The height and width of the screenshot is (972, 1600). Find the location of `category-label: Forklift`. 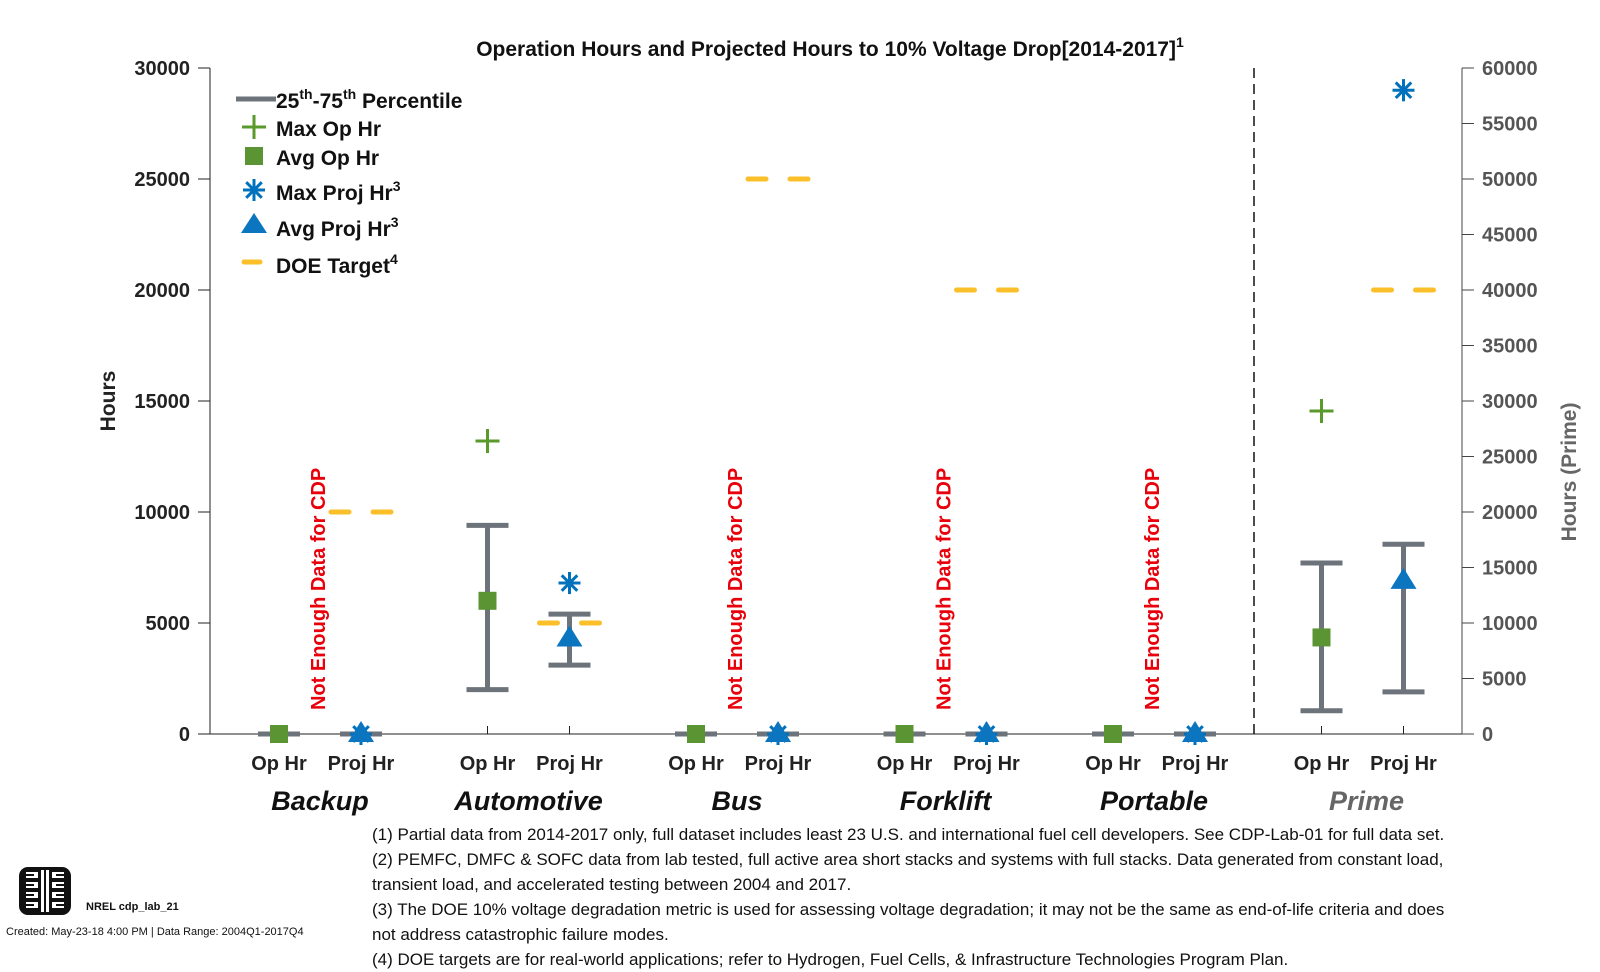

category-label: Forklift is located at coordinates (946, 801).